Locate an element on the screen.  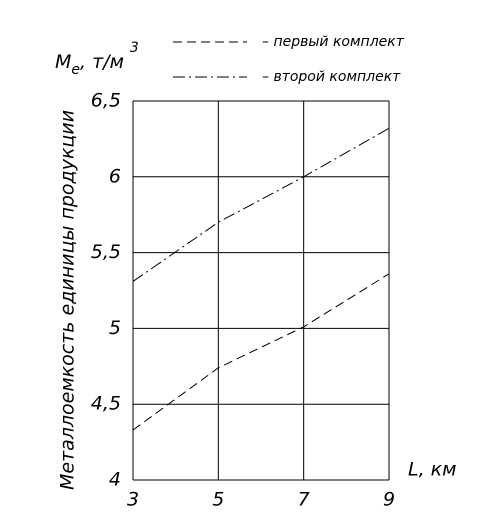
x-tick-label: 5 is located at coordinates (218, 500).